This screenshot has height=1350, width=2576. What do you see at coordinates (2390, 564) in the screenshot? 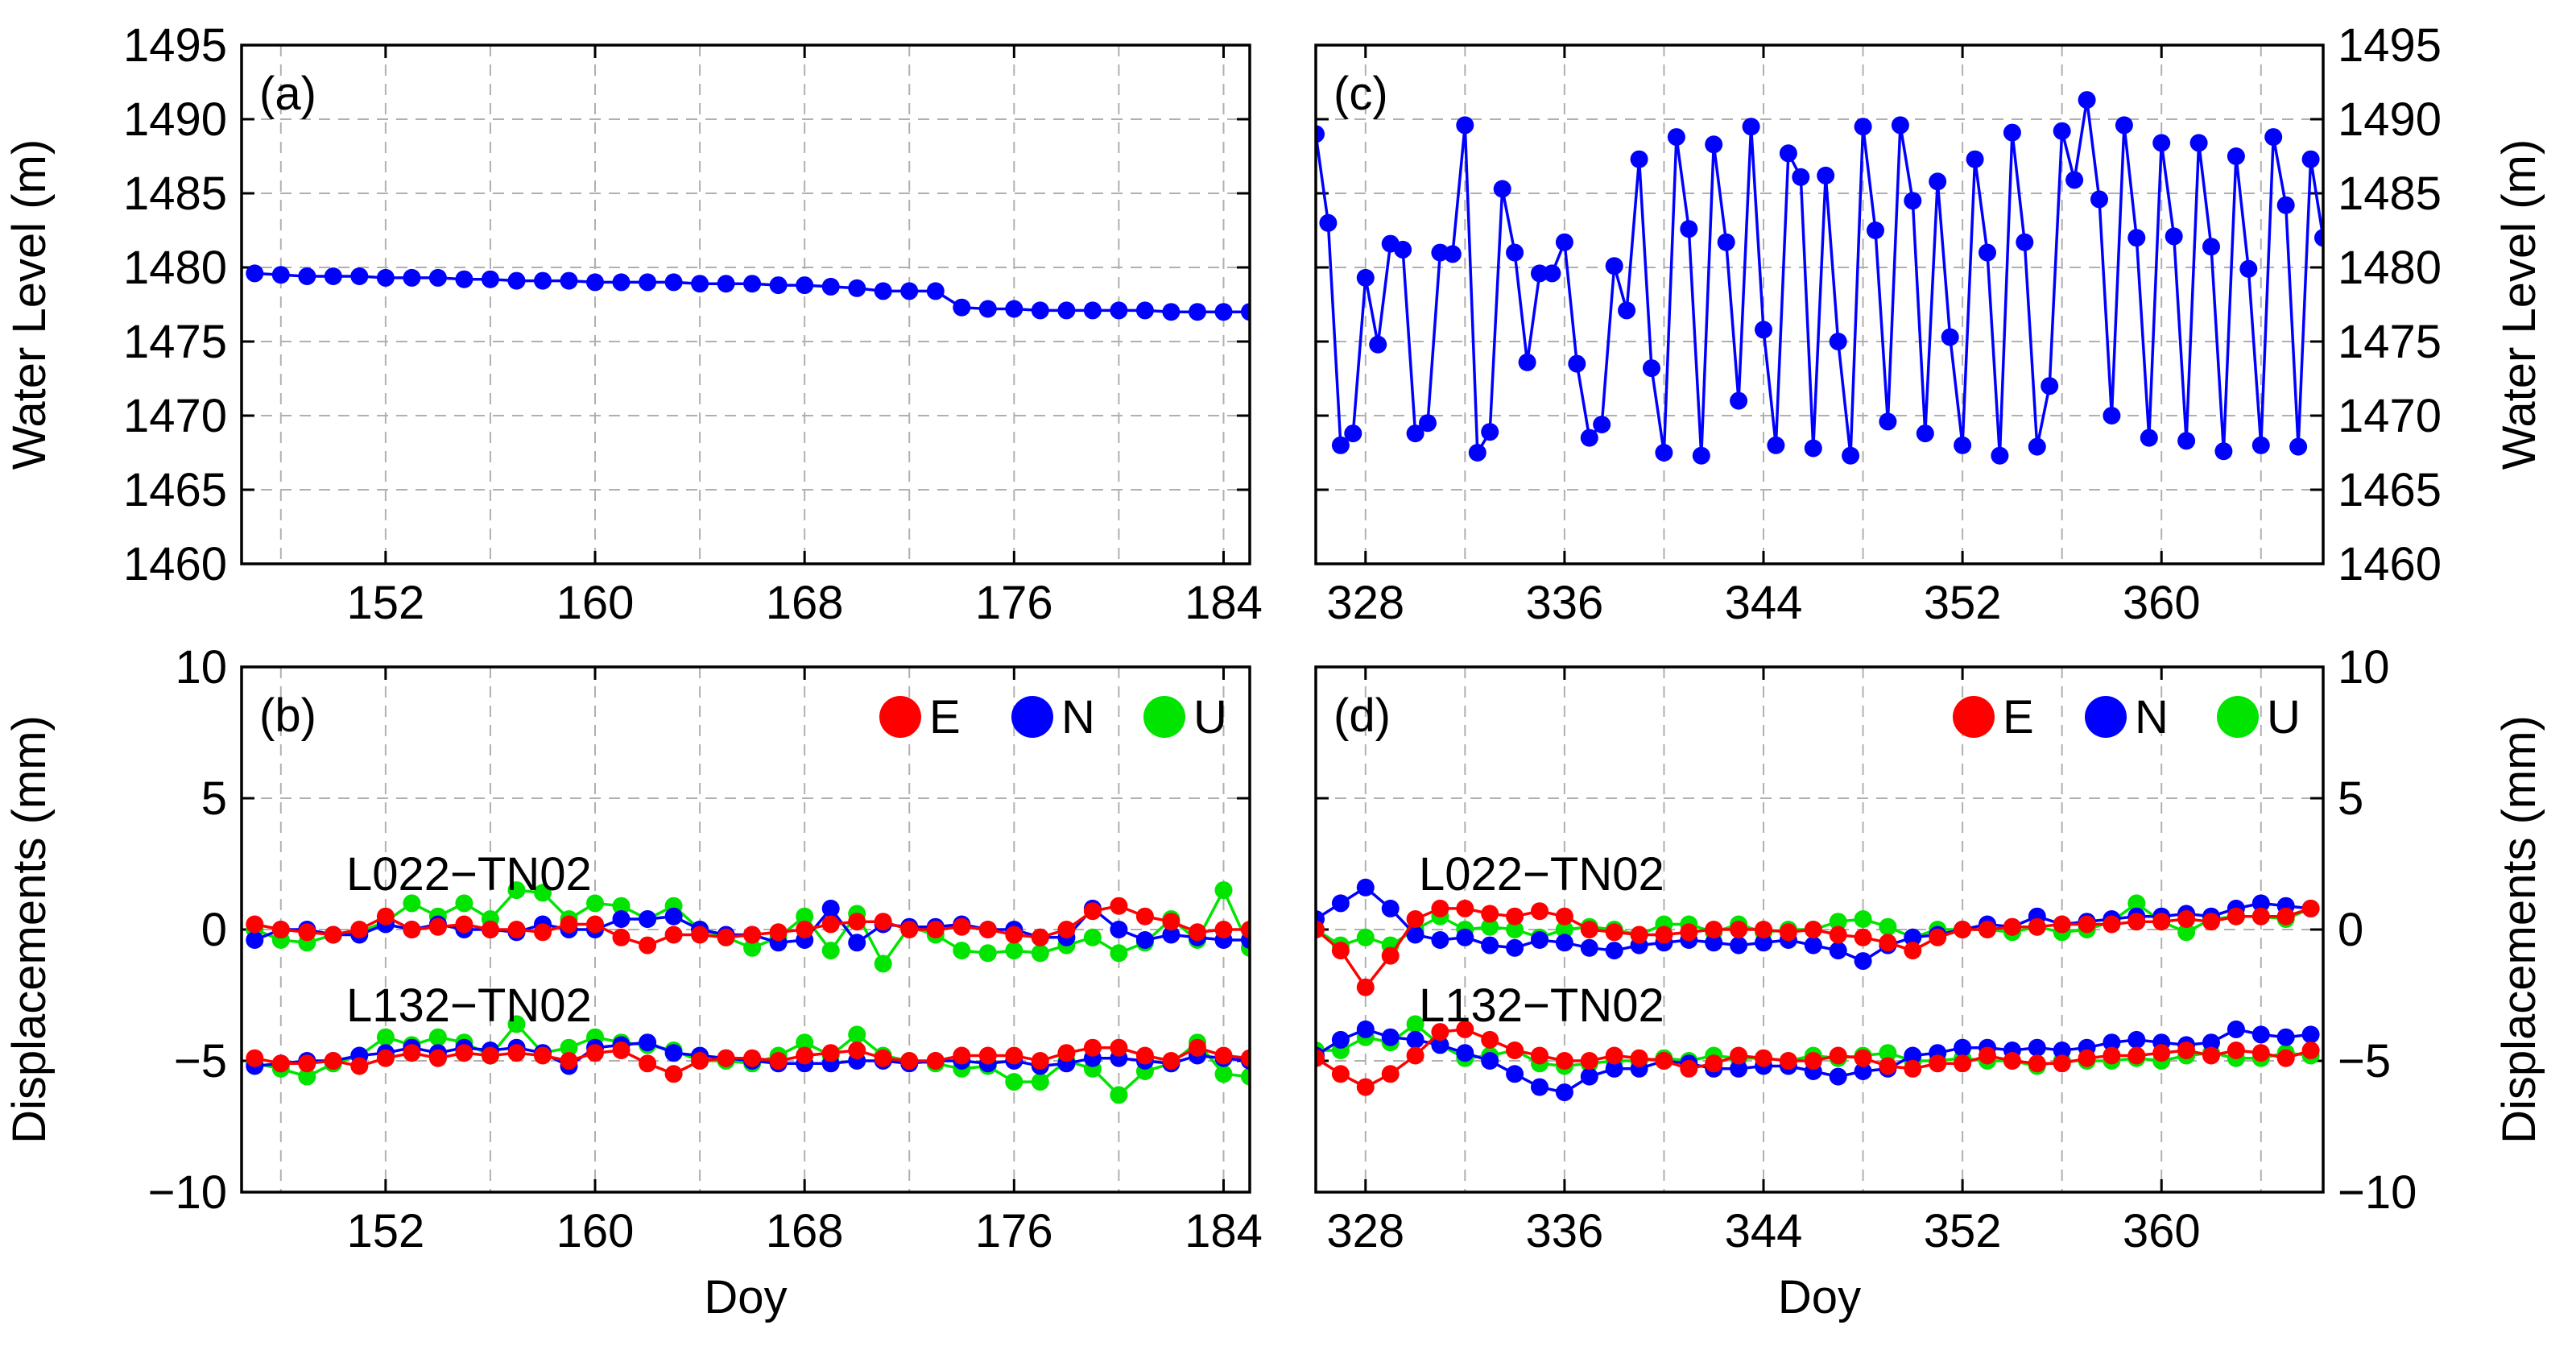
I see `y-tick-label: 1460` at bounding box center [2390, 564].